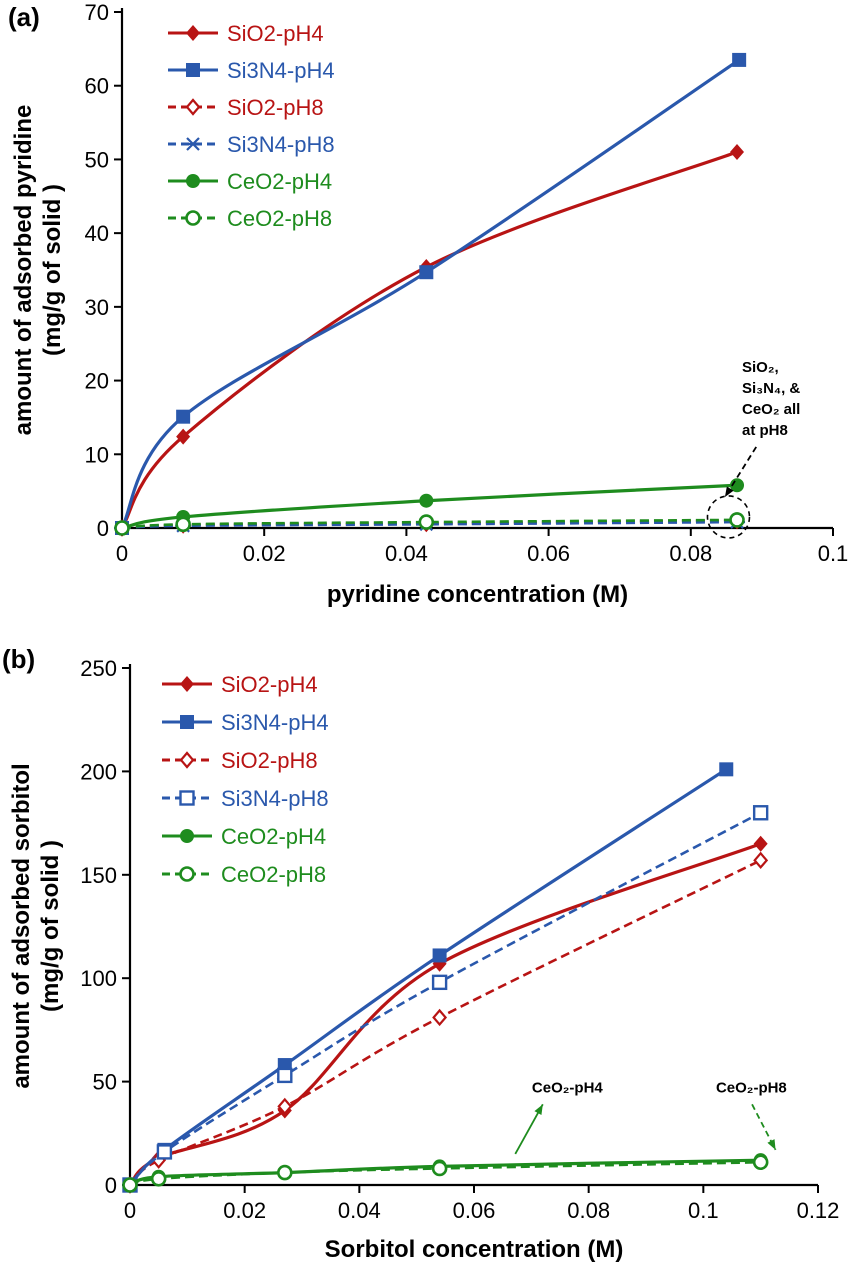 The width and height of the screenshot is (862, 1280). Describe the element at coordinates (474, 1249) in the screenshot. I see `panel-b-x-axis-label: Sorbitol concentration (M)` at that location.